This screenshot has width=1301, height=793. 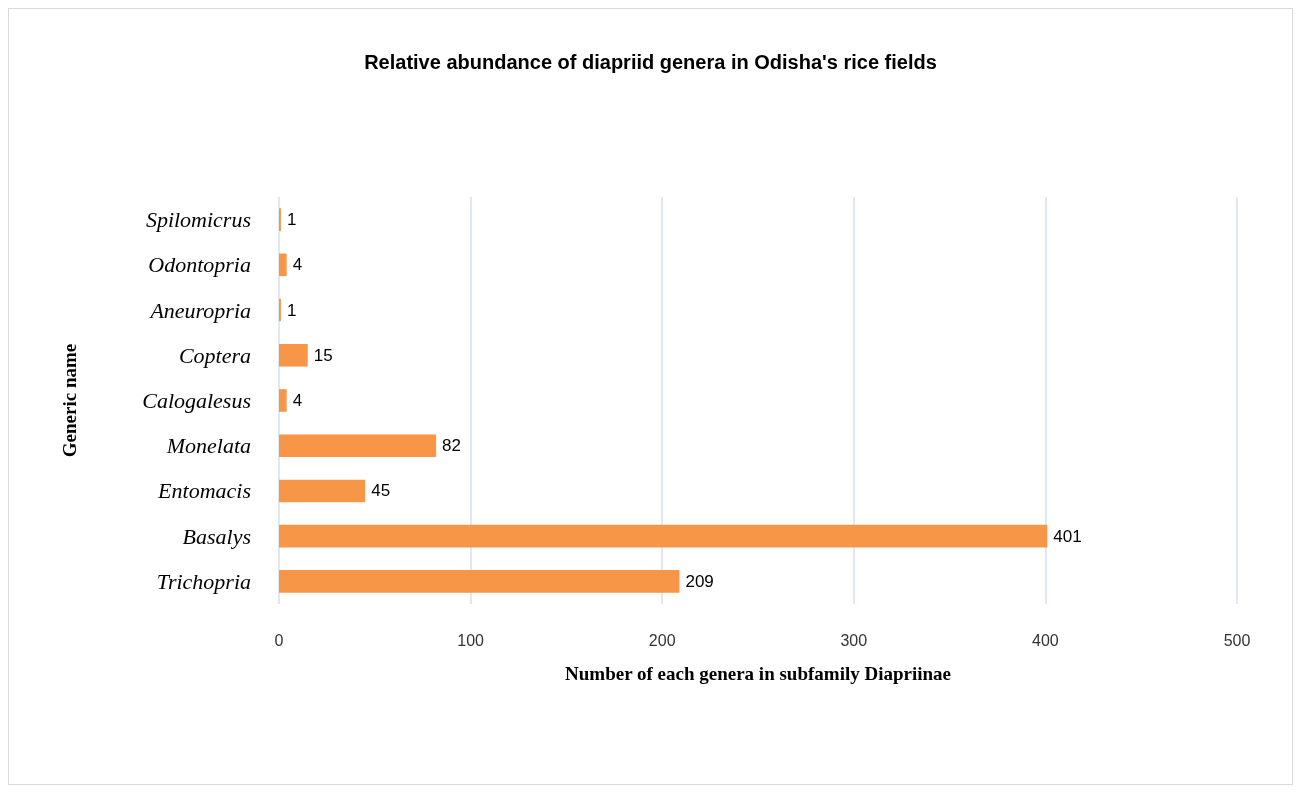 What do you see at coordinates (699, 581) in the screenshot?
I see `data-label: 209` at bounding box center [699, 581].